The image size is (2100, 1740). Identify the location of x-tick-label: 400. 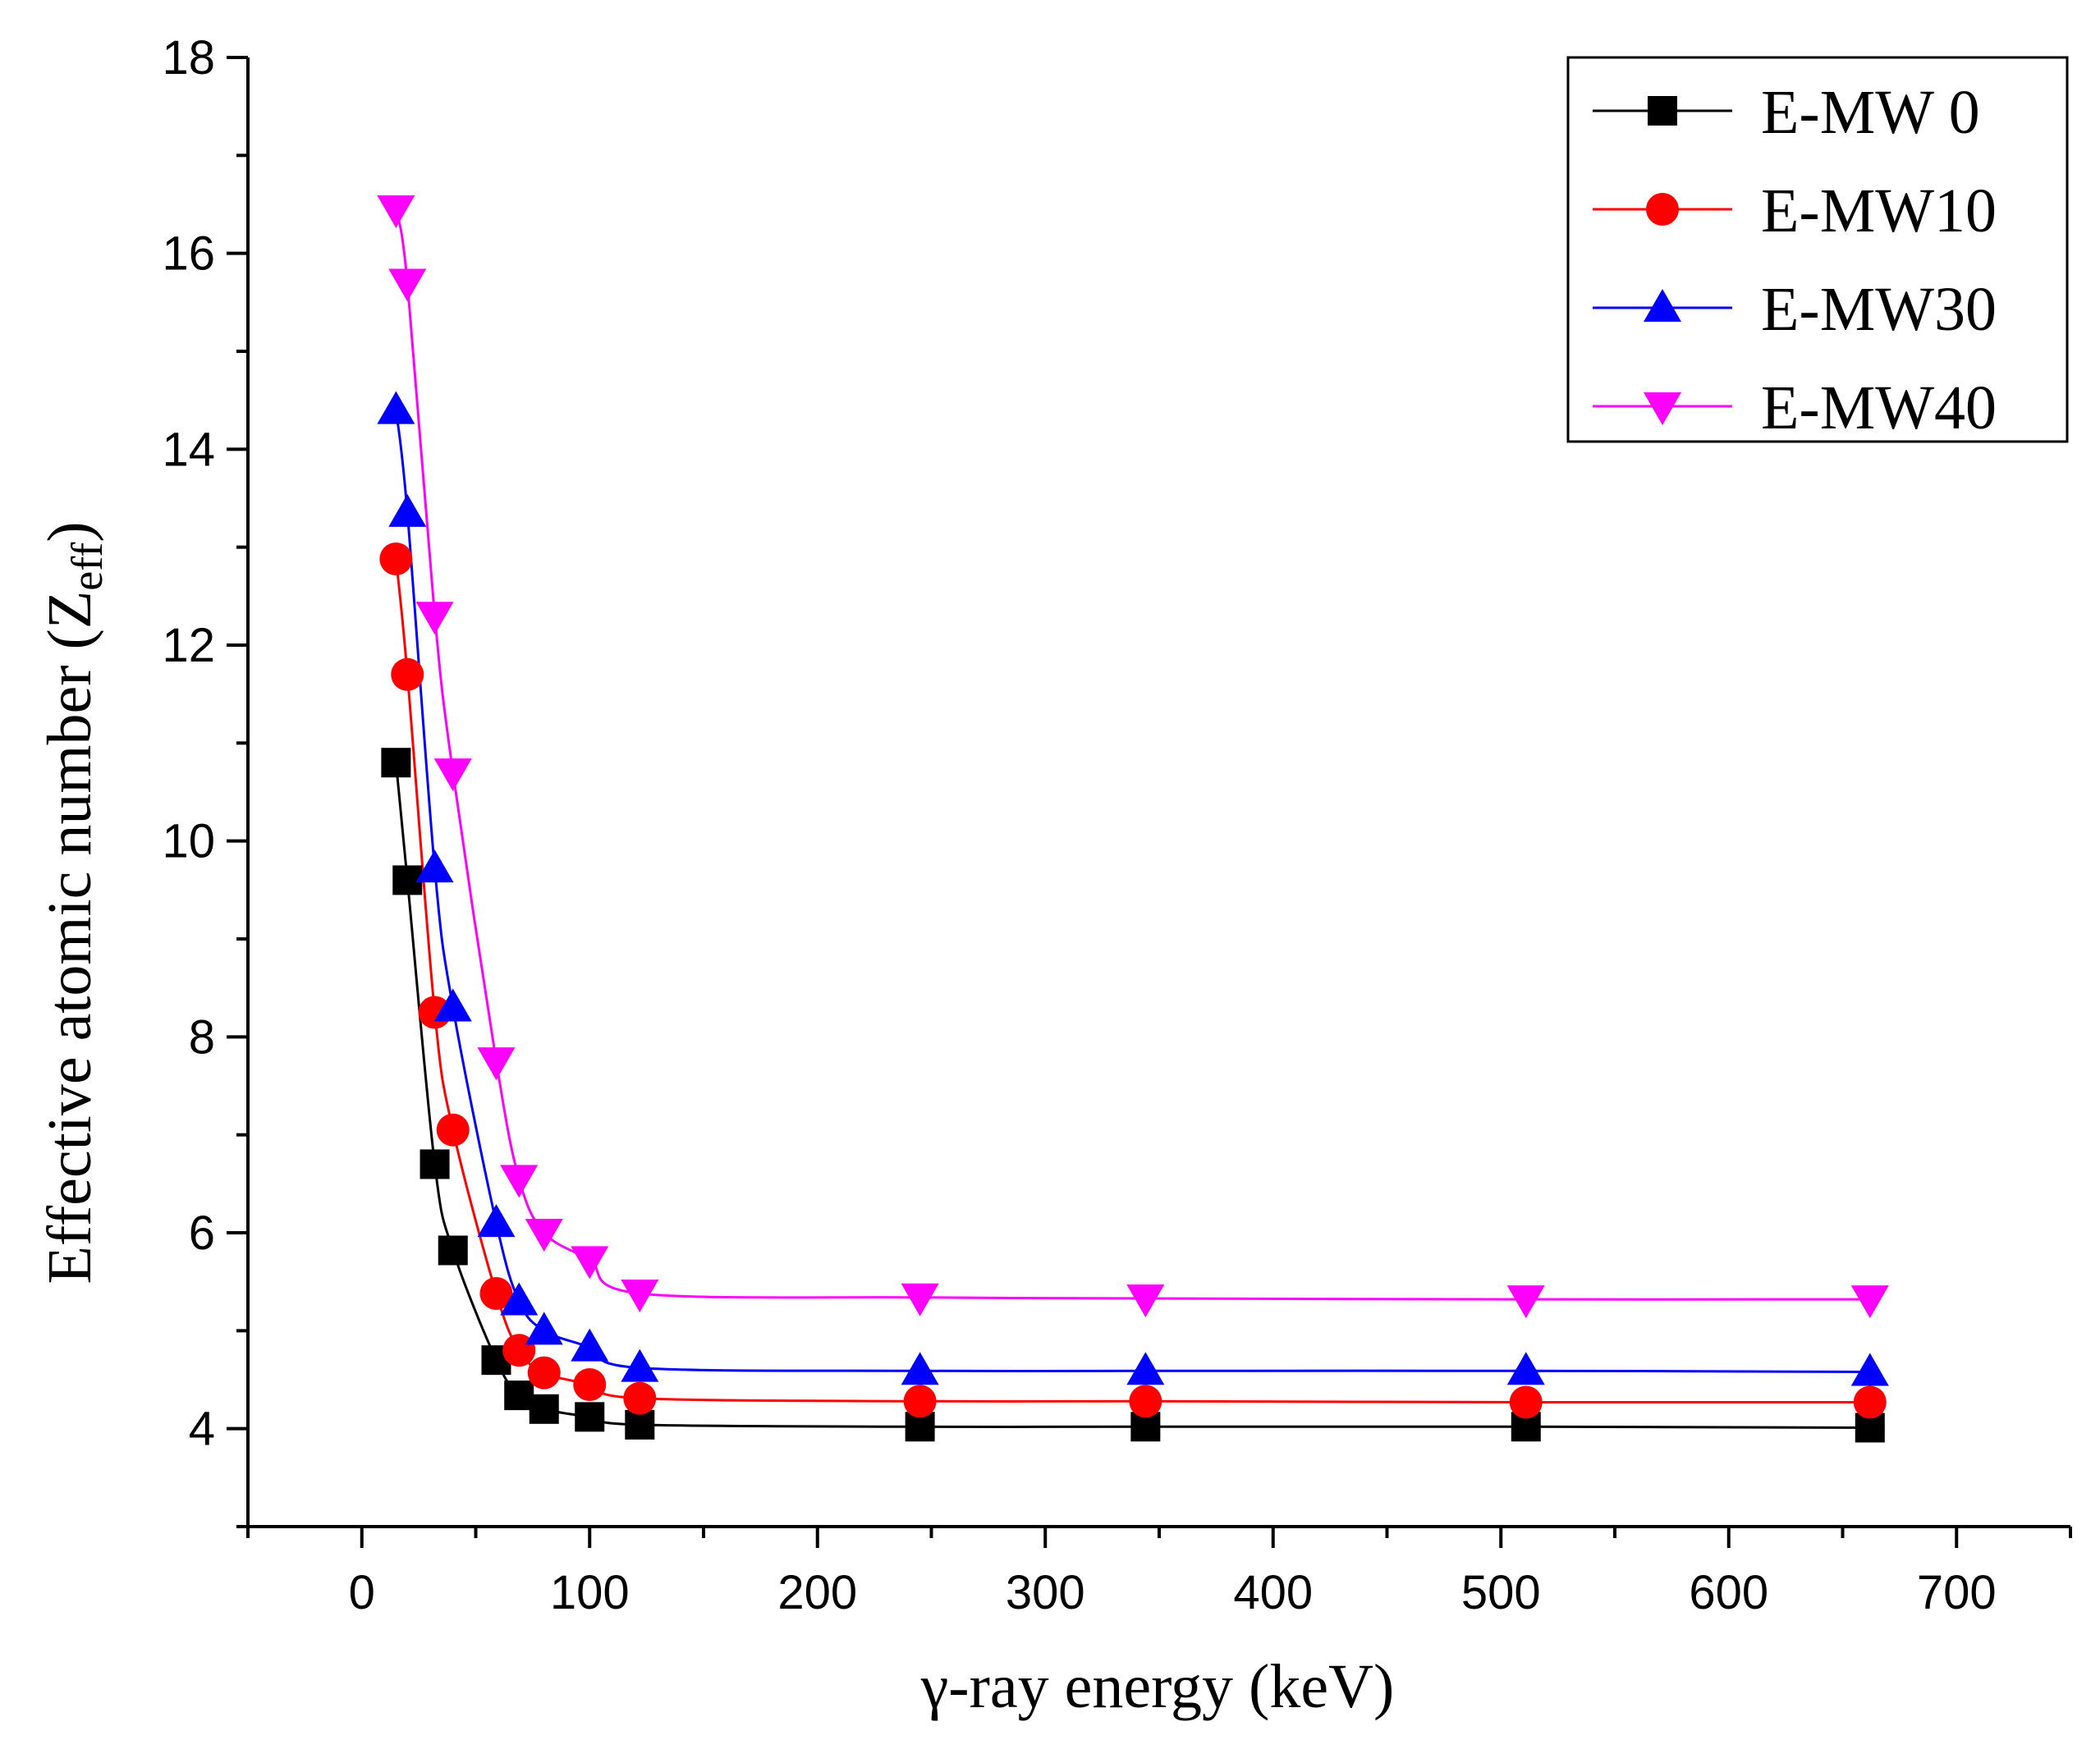
(1273, 1593).